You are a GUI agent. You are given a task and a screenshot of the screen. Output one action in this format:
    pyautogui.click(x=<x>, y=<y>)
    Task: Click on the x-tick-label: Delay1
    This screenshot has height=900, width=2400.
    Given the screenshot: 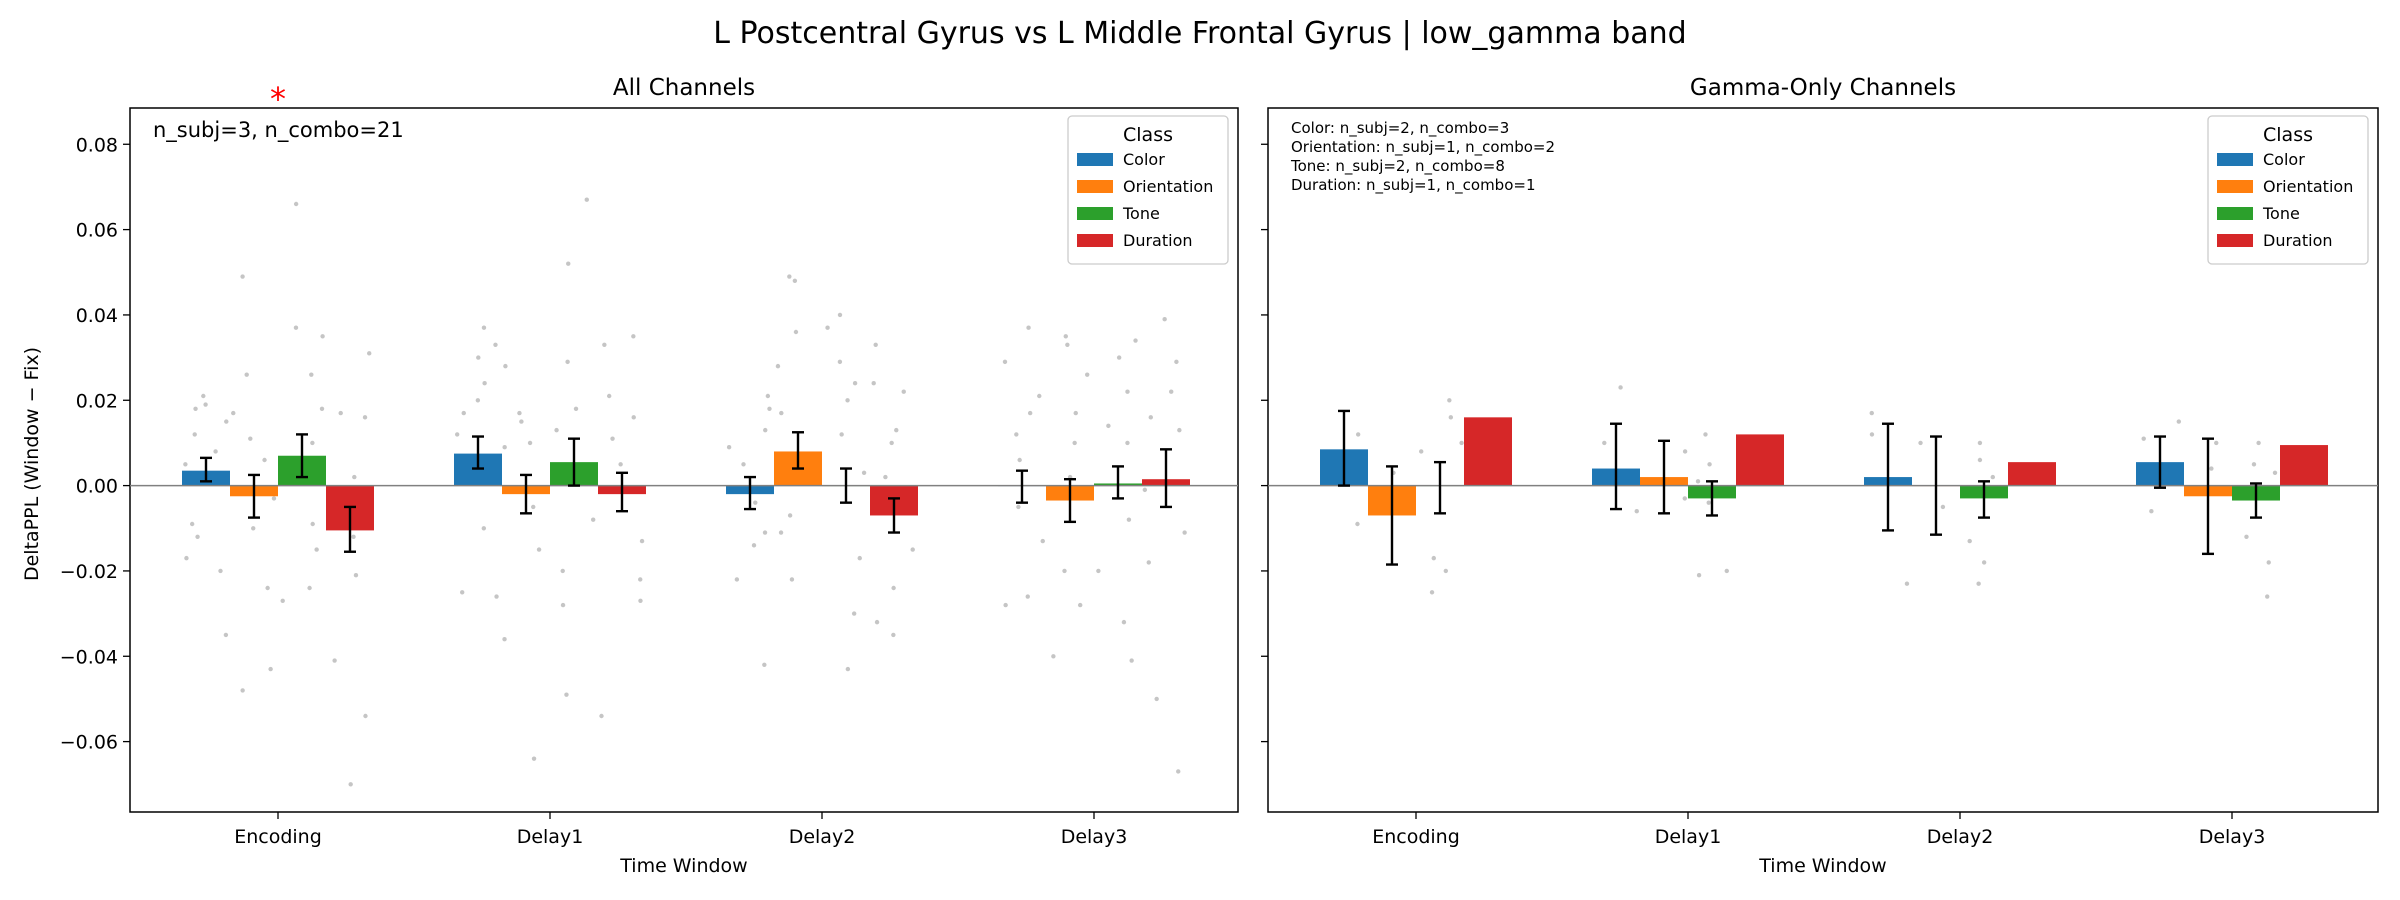 What is the action you would take?
    pyautogui.click(x=1688, y=837)
    